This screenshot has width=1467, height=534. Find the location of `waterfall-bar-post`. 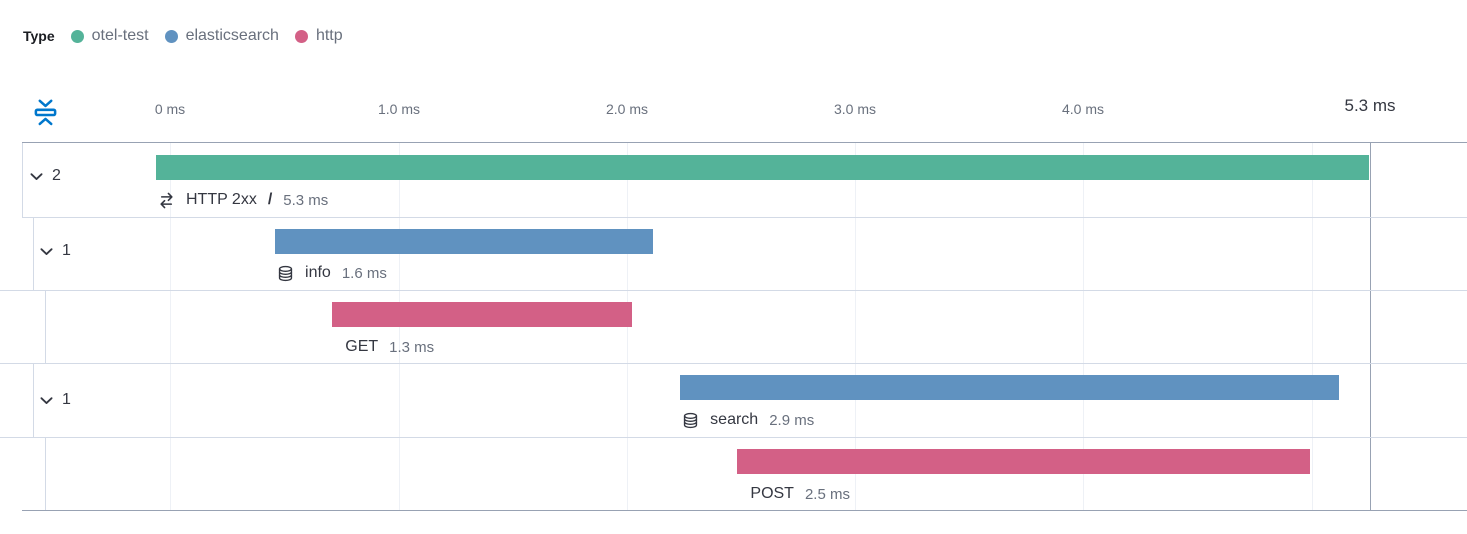

waterfall-bar-post is located at coordinates (1023, 461).